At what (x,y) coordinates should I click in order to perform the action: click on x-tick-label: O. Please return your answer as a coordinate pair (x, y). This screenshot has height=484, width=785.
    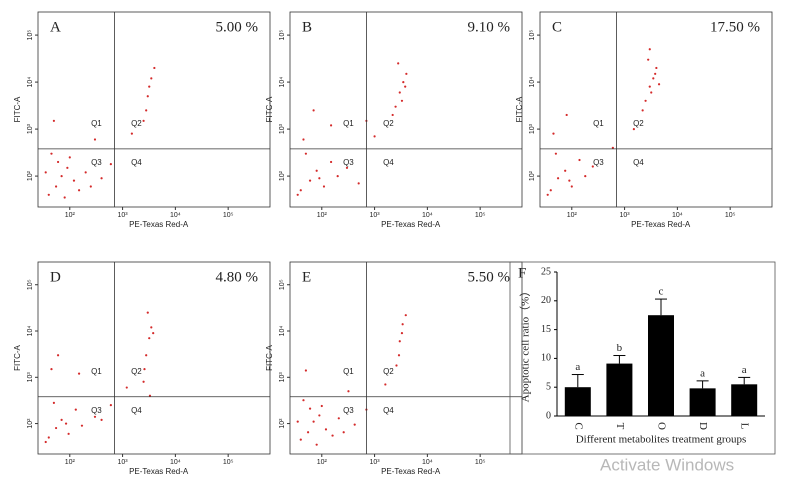
    Looking at the image, I should click on (661, 426).